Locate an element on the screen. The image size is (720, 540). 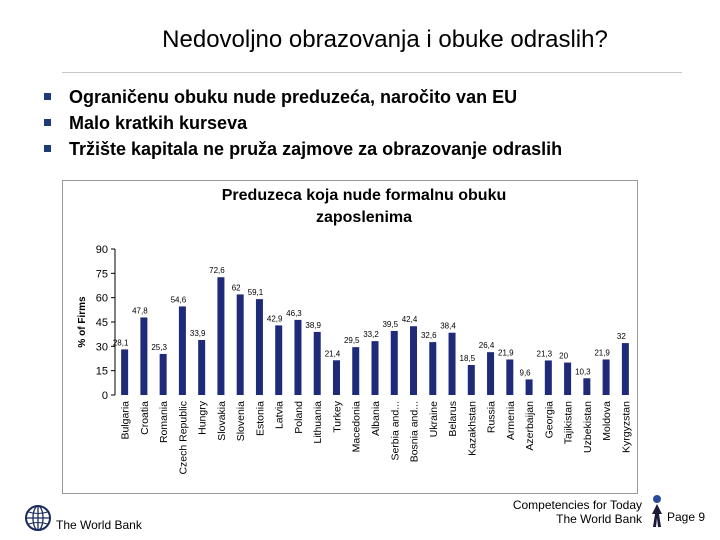
category-label: Tajikistan is located at coordinates (569, 422).